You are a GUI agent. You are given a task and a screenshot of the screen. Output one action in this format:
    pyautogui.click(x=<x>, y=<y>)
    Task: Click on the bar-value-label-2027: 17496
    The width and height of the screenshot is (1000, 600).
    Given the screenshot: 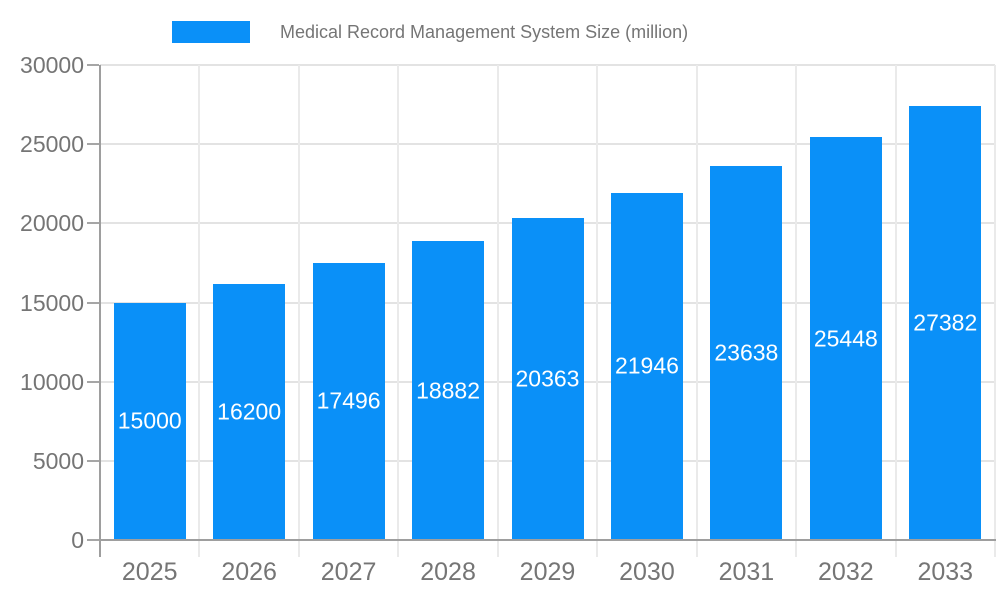 What is the action you would take?
    pyautogui.click(x=348, y=400)
    